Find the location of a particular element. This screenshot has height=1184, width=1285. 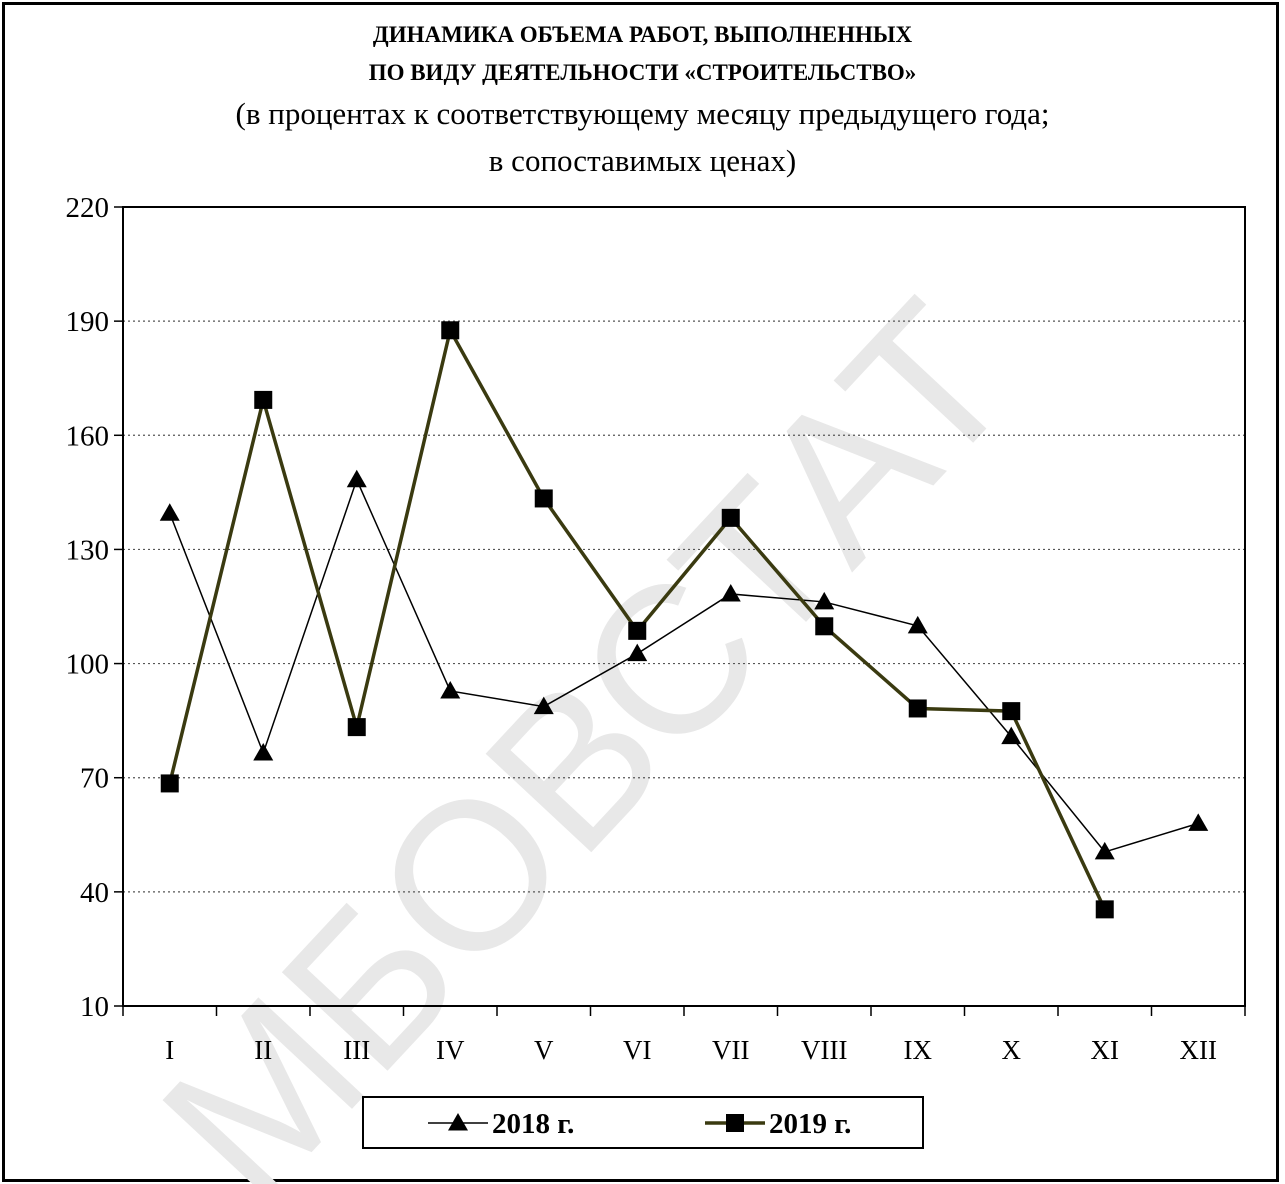

y-tick-label: 160 is located at coordinates (88, 436).